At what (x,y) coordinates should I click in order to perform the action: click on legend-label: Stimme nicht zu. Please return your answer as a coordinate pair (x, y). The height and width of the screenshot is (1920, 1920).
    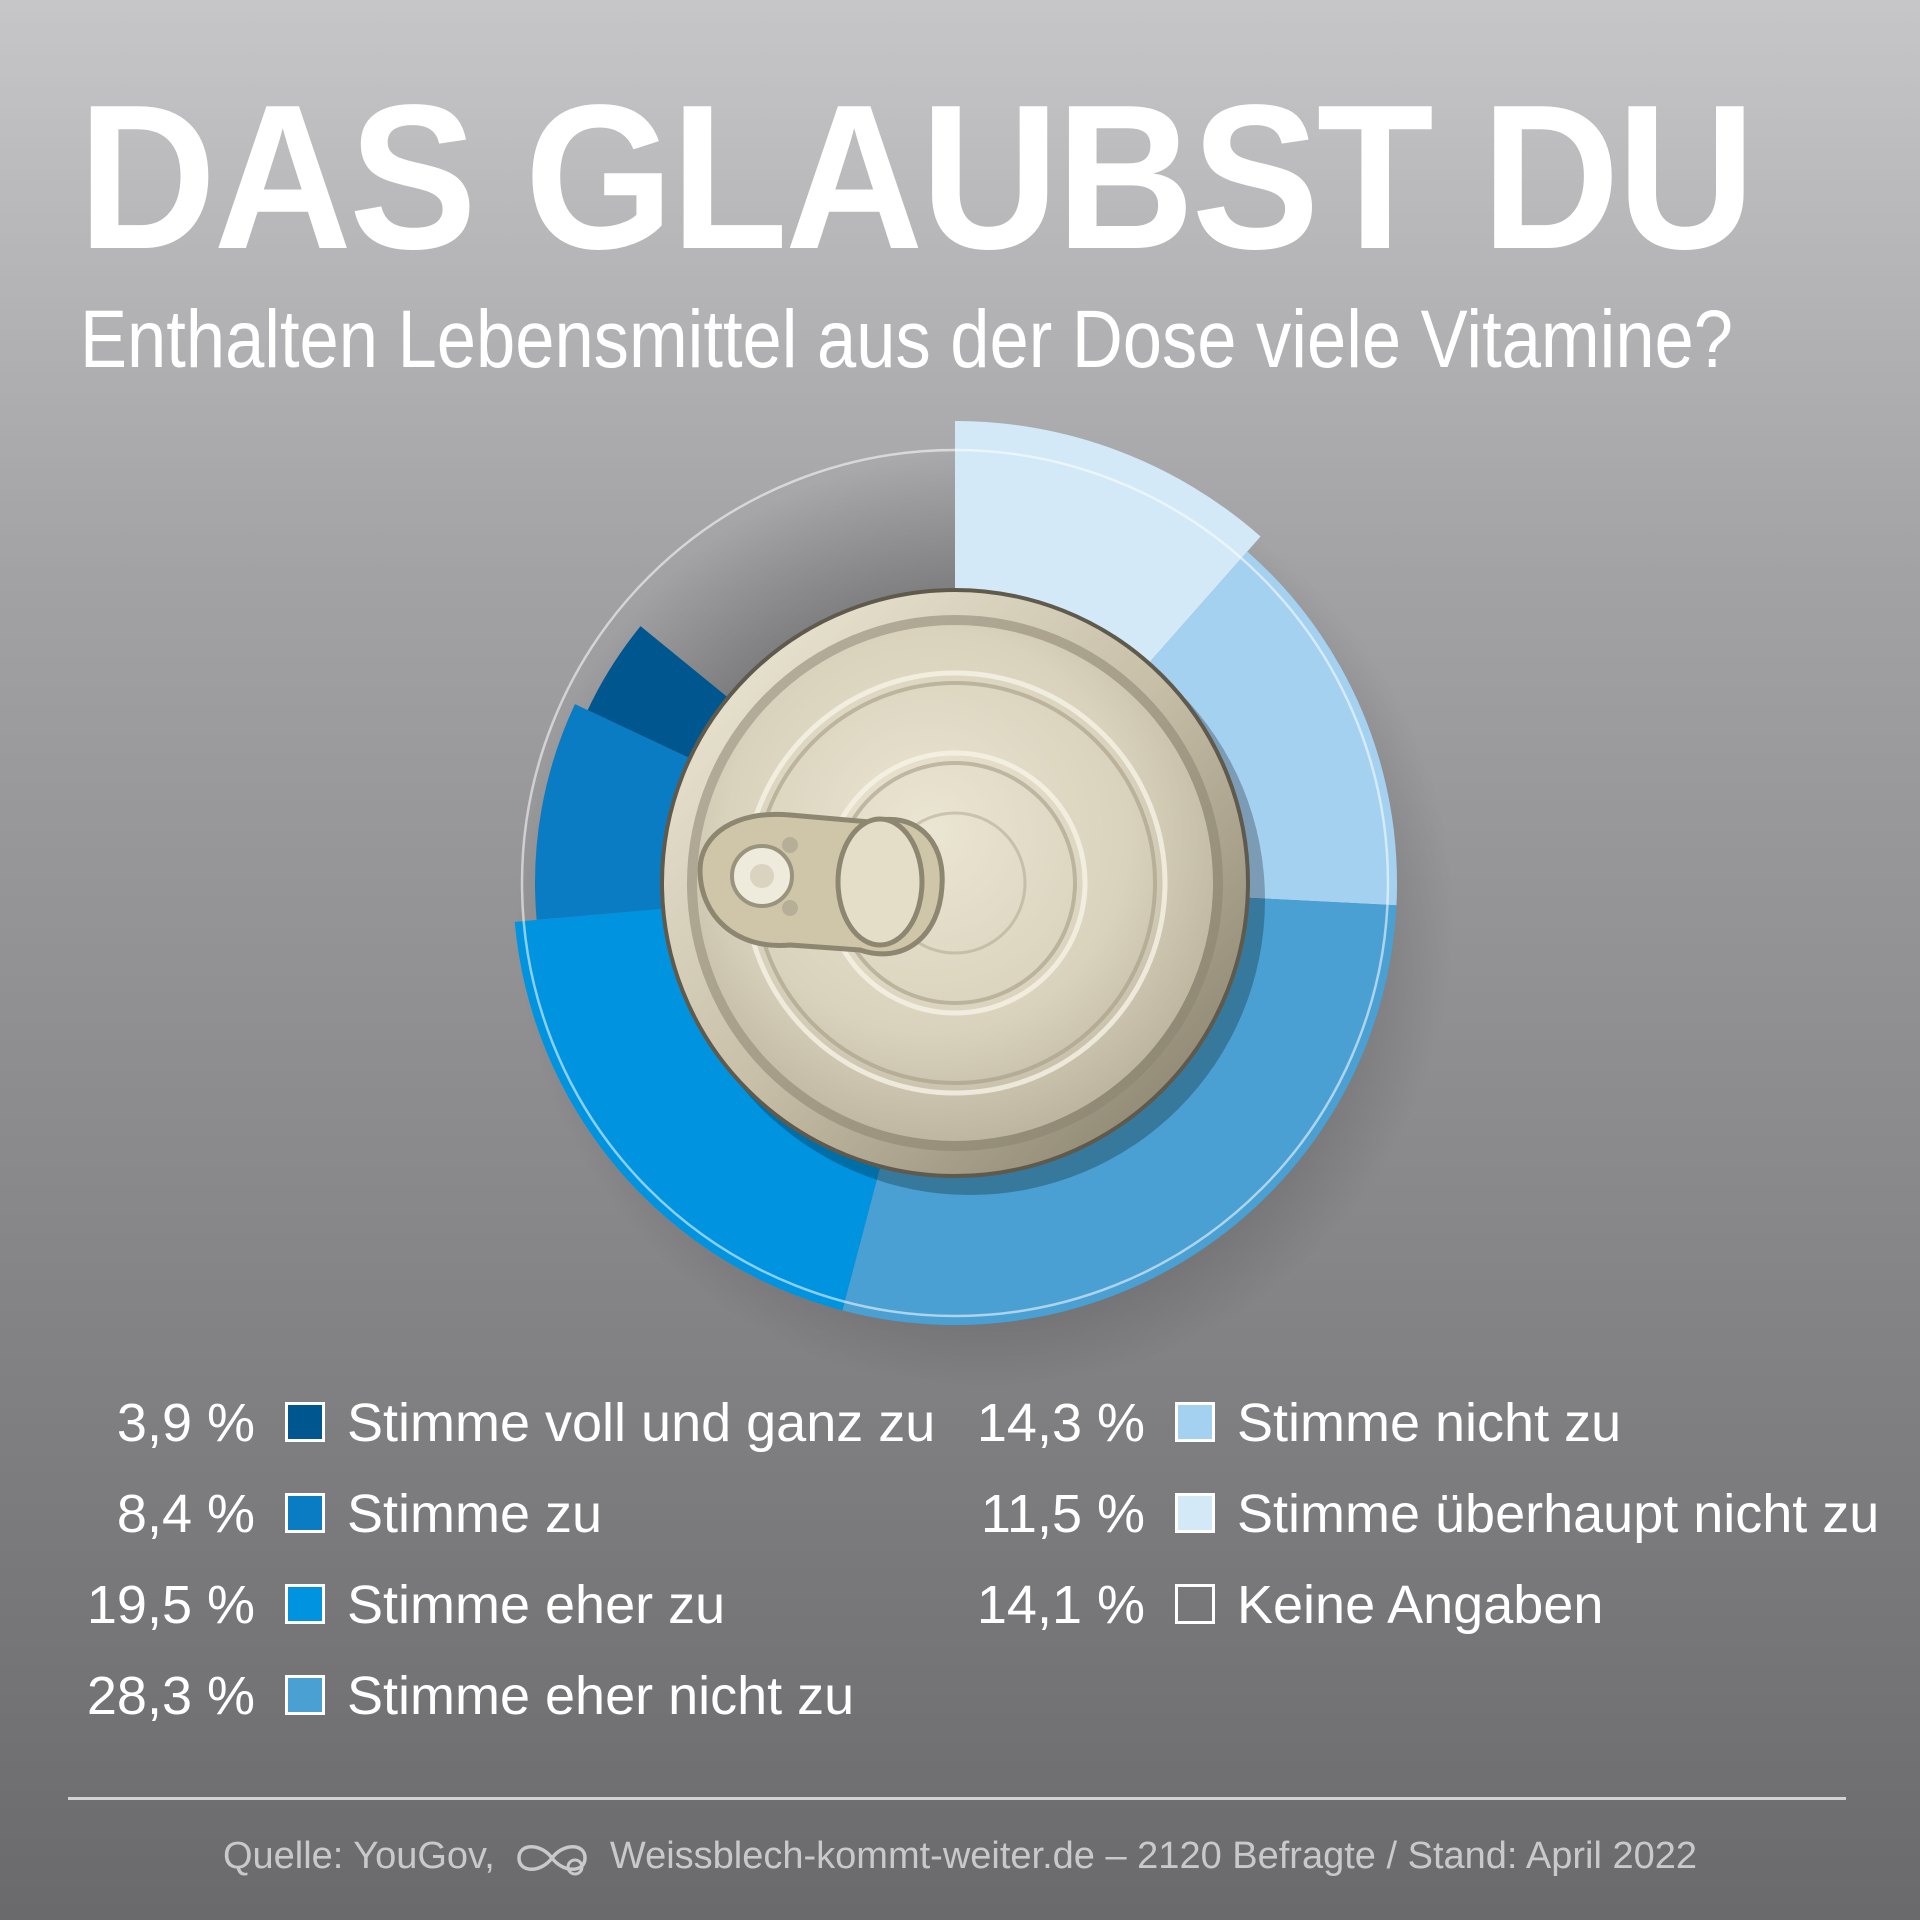
    Looking at the image, I should click on (1429, 1423).